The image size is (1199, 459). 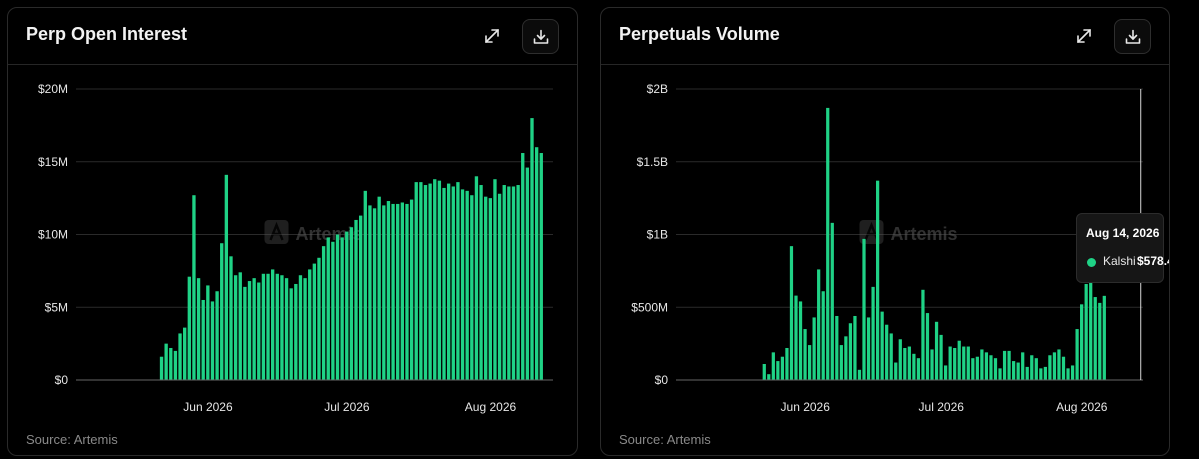 What do you see at coordinates (1119, 261) in the screenshot?
I see `tooltip-series: Kalshi` at bounding box center [1119, 261].